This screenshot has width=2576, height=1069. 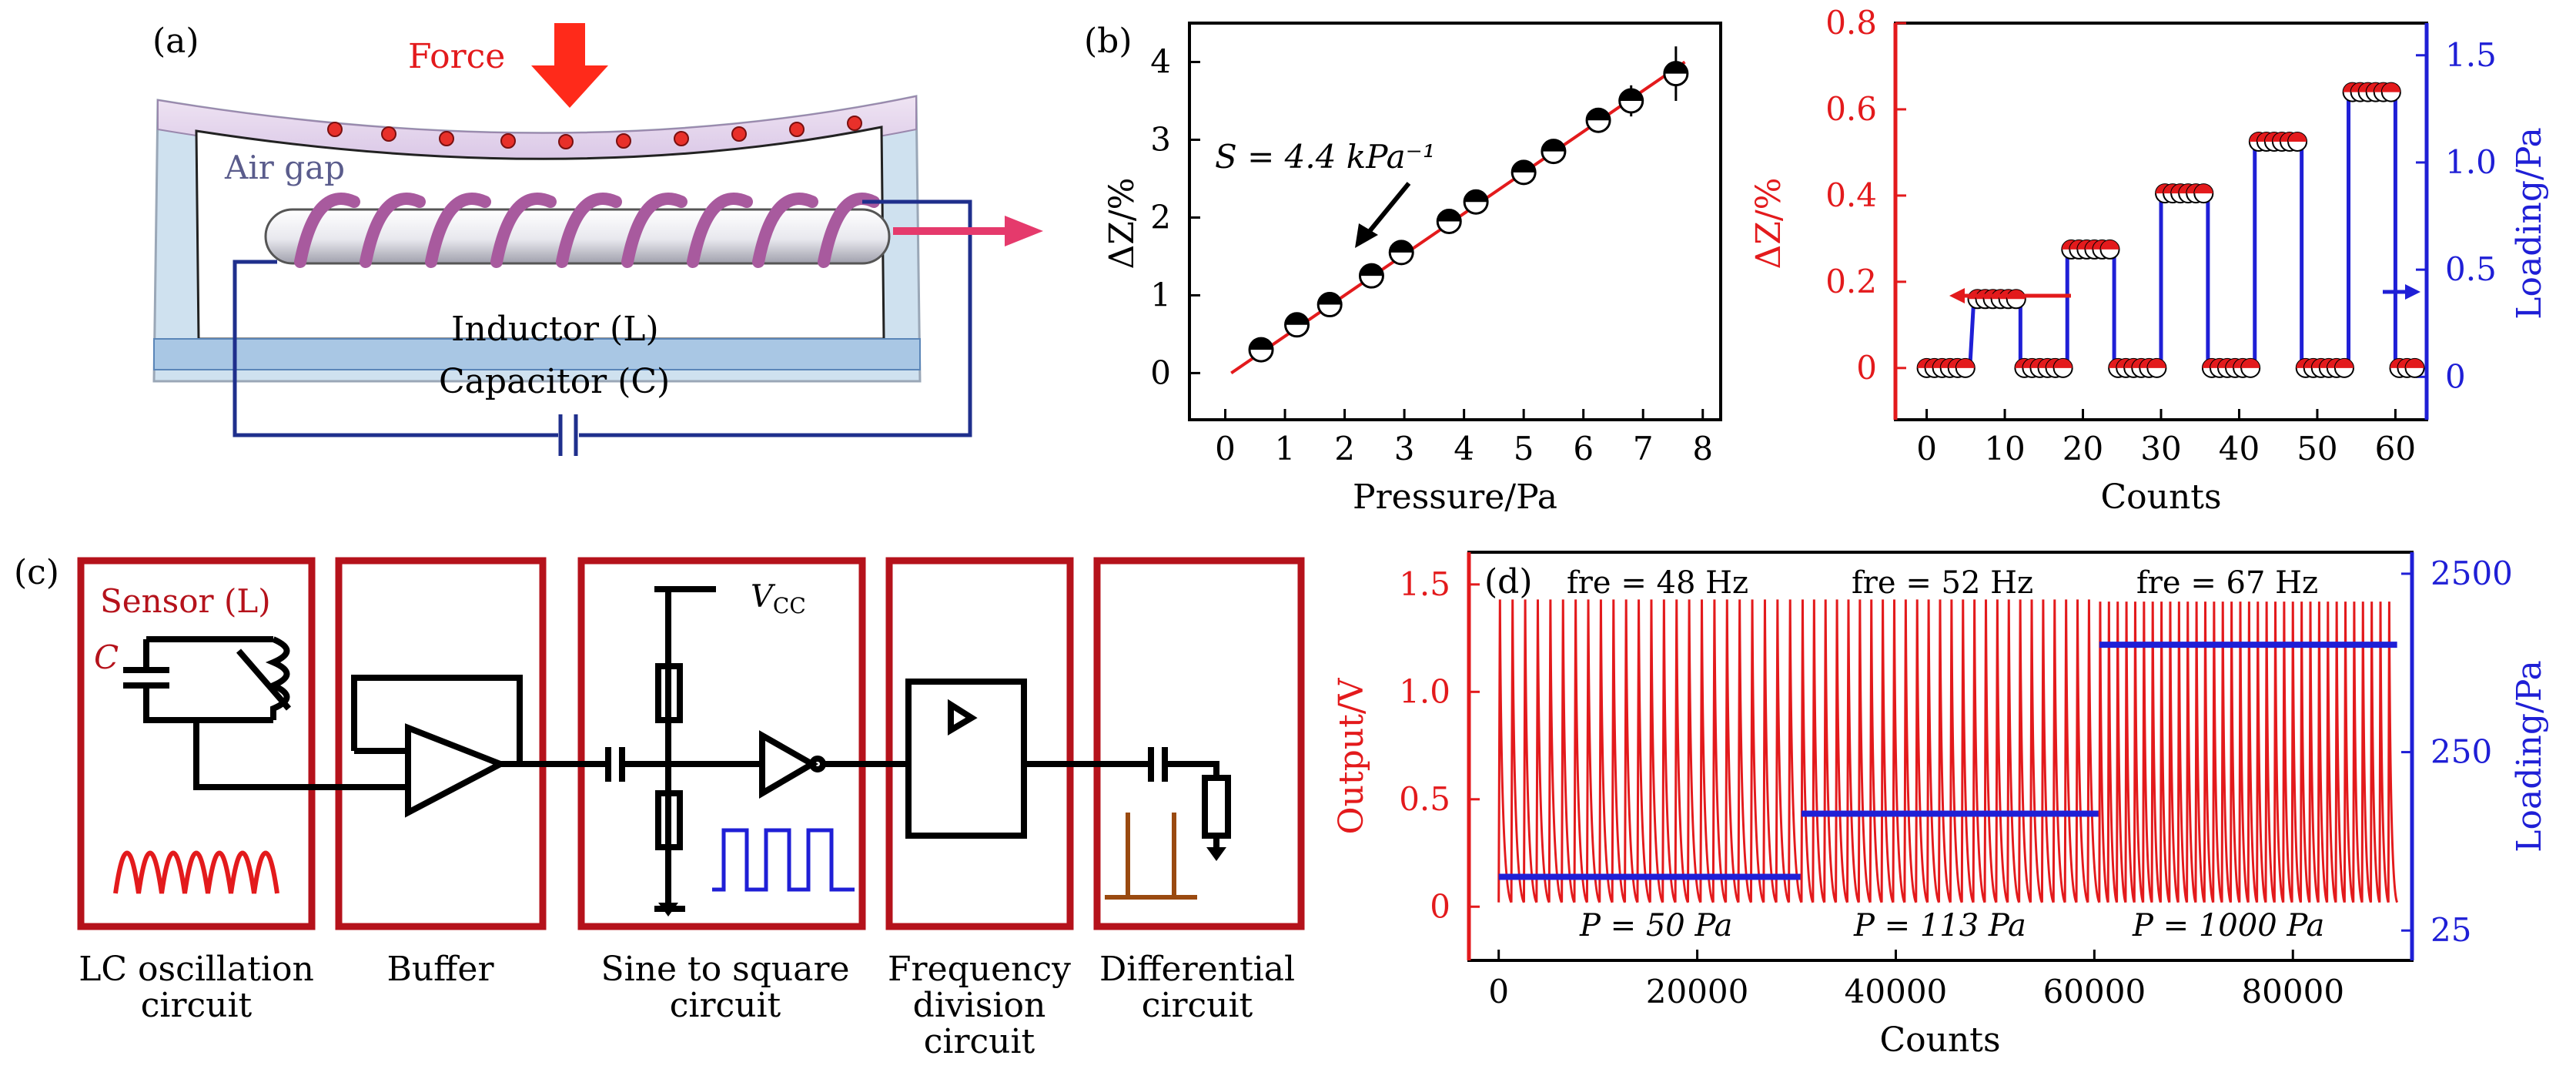 I want to click on x-tick-label: 60000, so click(x=2094, y=991).